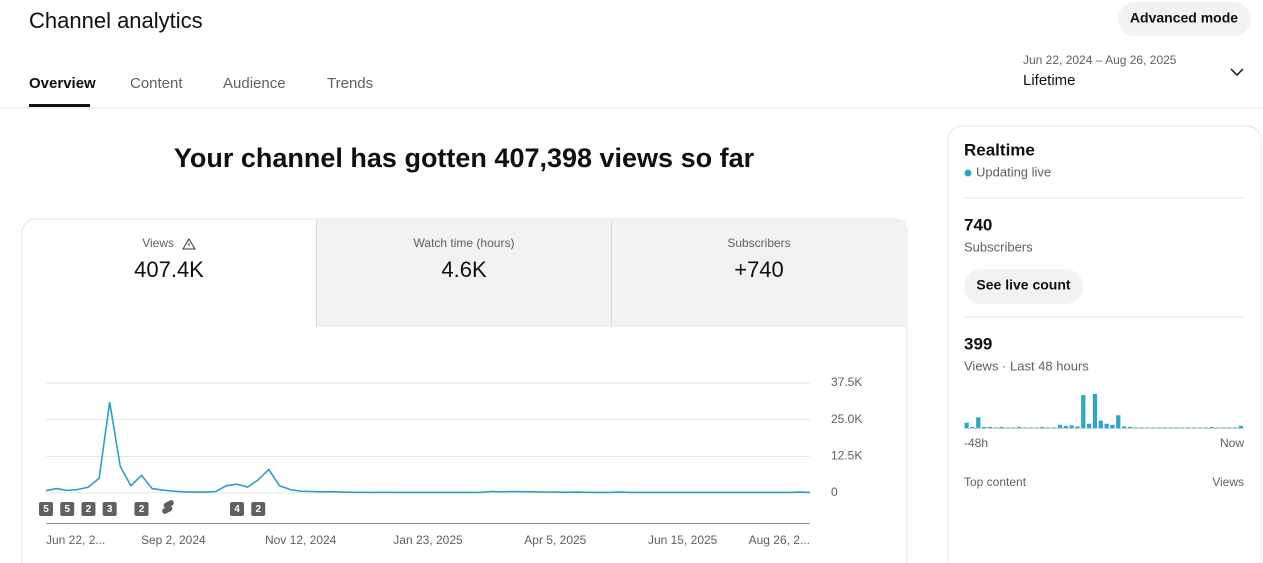 This screenshot has height=563, width=1263. Describe the element at coordinates (1100, 60) in the screenshot. I see `date-range: Jun 22, 2024 – Aug 26, 2025` at that location.